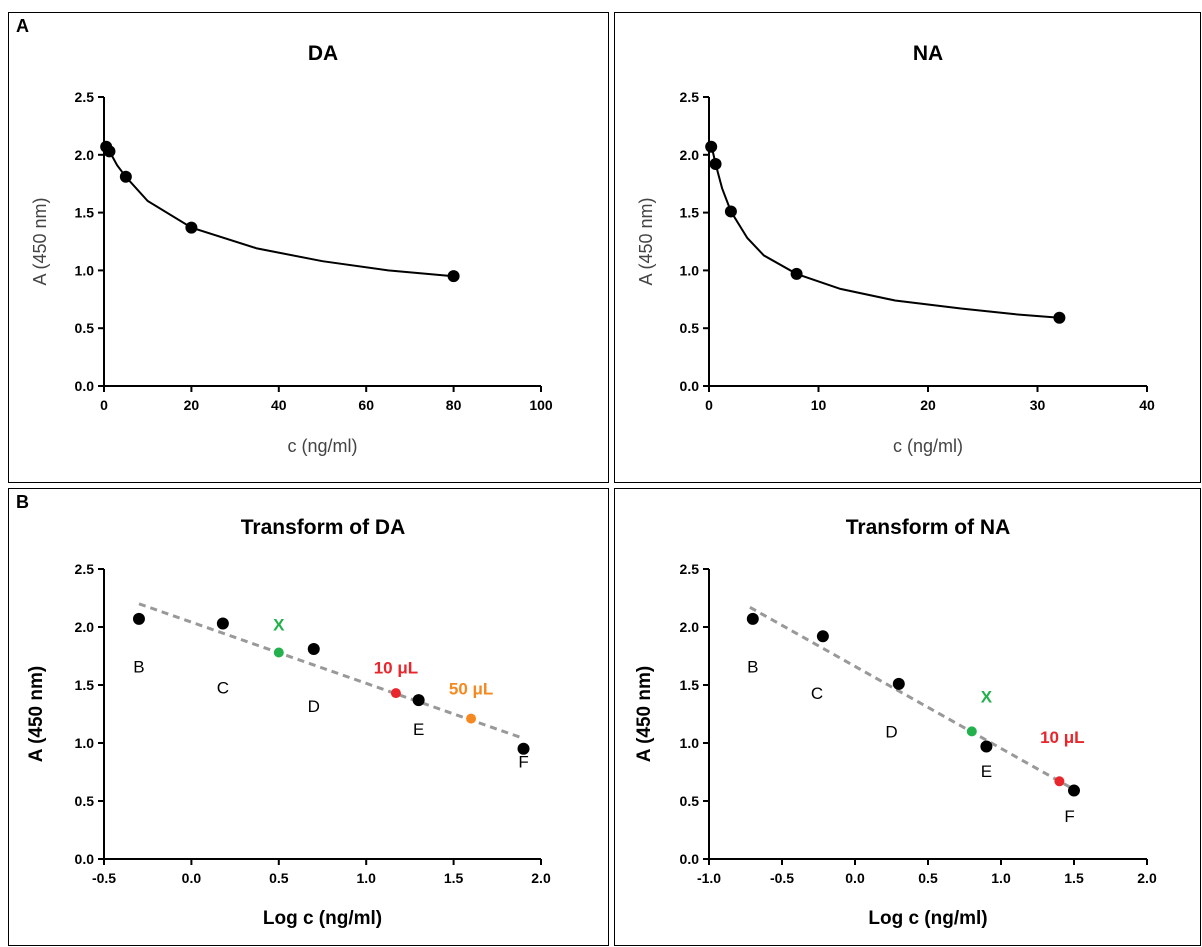 The height and width of the screenshot is (947, 1202). Describe the element at coordinates (709, 405) in the screenshot. I see `x-tick-label: 0` at that location.